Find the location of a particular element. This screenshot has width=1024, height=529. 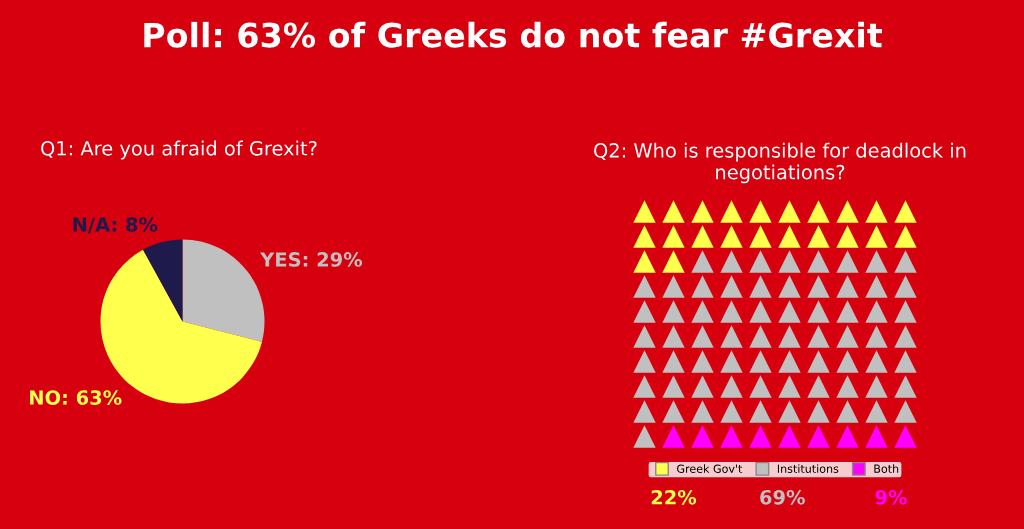

slice-label: YES: 29% is located at coordinates (311, 259).